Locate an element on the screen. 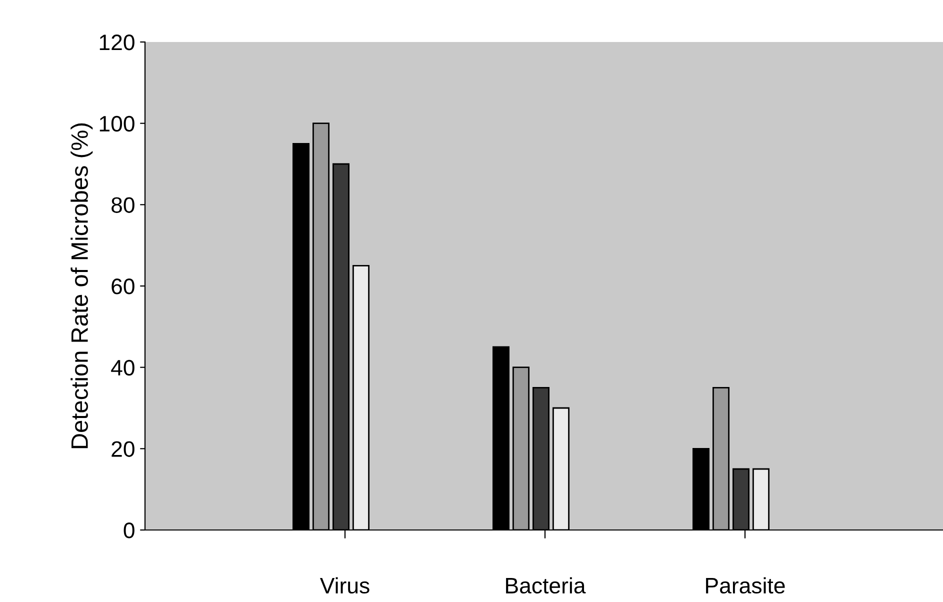 This screenshot has width=943, height=602. y-tick-label: 120 is located at coordinates (117, 42).